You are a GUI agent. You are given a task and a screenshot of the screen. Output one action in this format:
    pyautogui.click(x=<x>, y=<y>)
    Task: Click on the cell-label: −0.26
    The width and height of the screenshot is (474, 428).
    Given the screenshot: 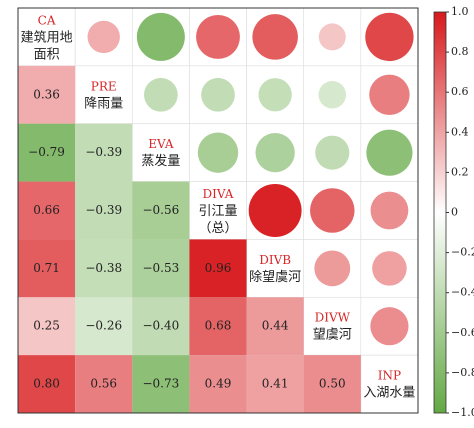 What is the action you would take?
    pyautogui.click(x=103, y=326)
    